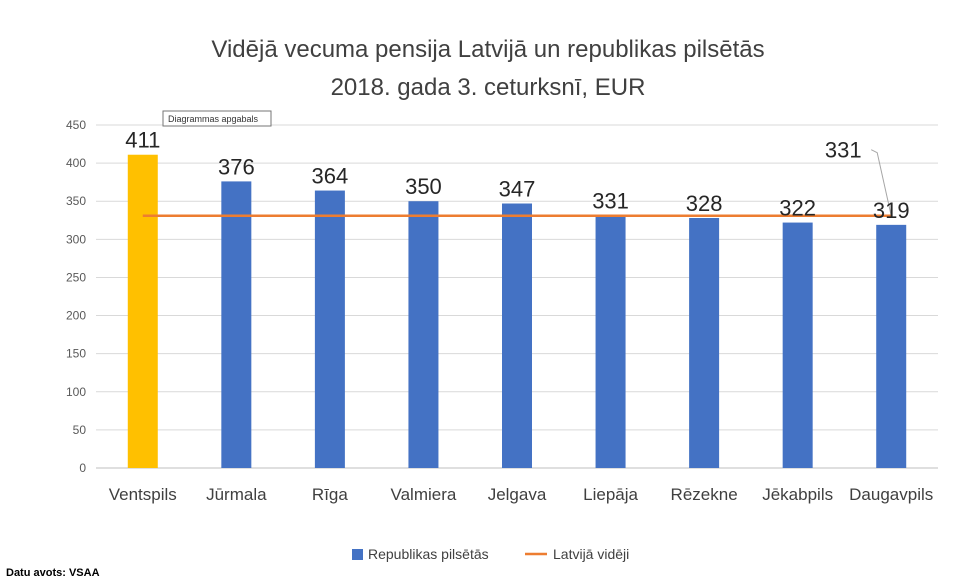 Image resolution: width=960 pixels, height=584 pixels. Describe the element at coordinates (330, 494) in the screenshot. I see `category-label: Rīga` at that location.